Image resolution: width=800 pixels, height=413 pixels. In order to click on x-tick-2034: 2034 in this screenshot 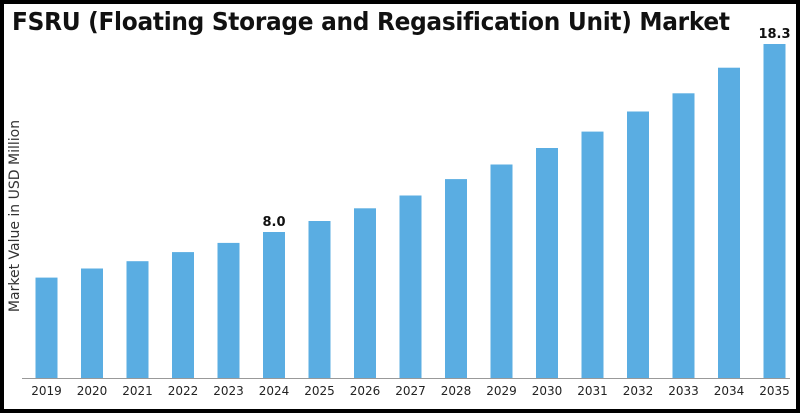, I will do `click(729, 391)`.